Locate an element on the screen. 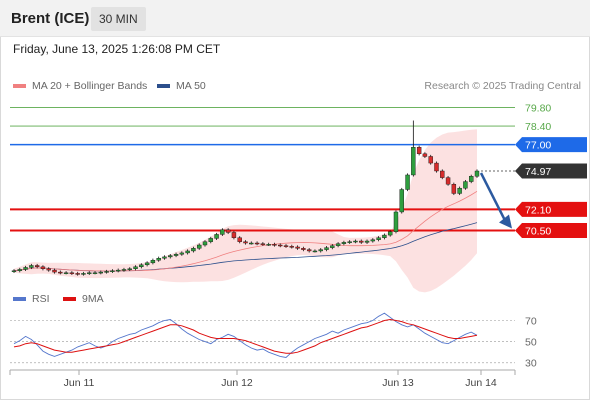  timeframe-button: 30 MIN is located at coordinates (118, 19).